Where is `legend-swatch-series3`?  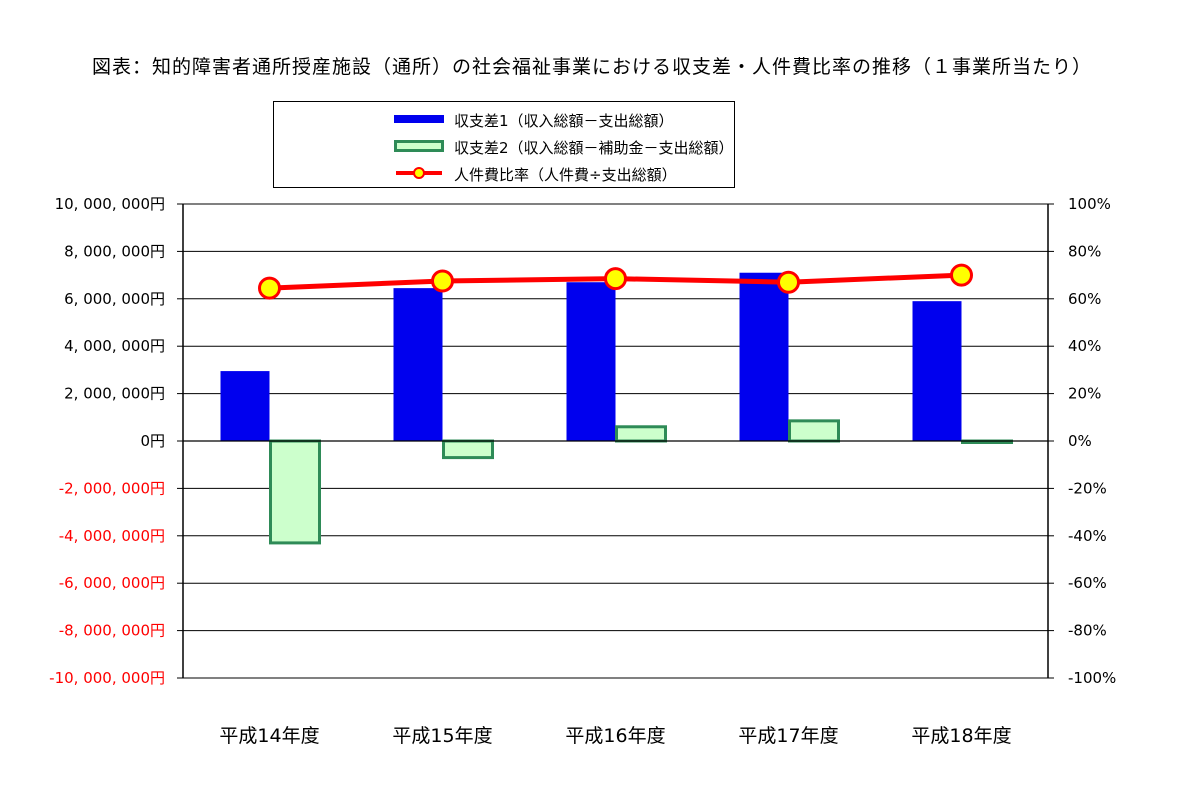
legend-swatch-series3 is located at coordinates (419, 173).